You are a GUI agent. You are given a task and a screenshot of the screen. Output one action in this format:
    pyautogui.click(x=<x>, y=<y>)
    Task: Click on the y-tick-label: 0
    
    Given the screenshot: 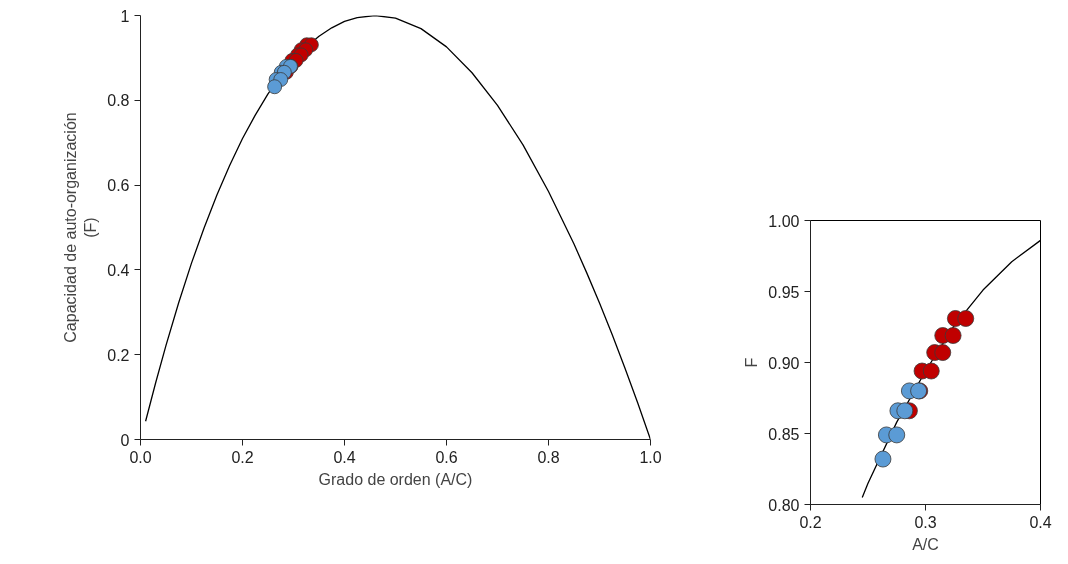 What is the action you would take?
    pyautogui.click(x=125, y=440)
    